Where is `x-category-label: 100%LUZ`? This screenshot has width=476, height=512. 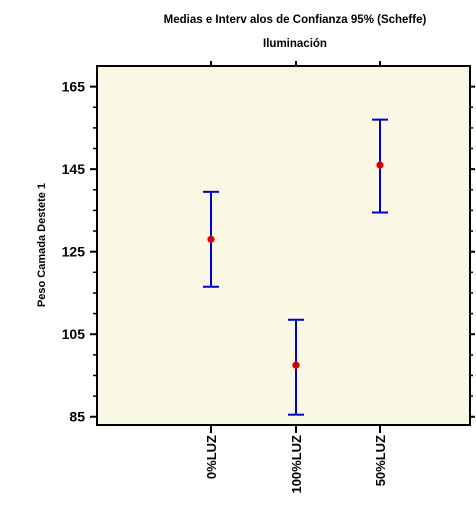 x-category-label: 100%LUZ is located at coordinates (296, 464).